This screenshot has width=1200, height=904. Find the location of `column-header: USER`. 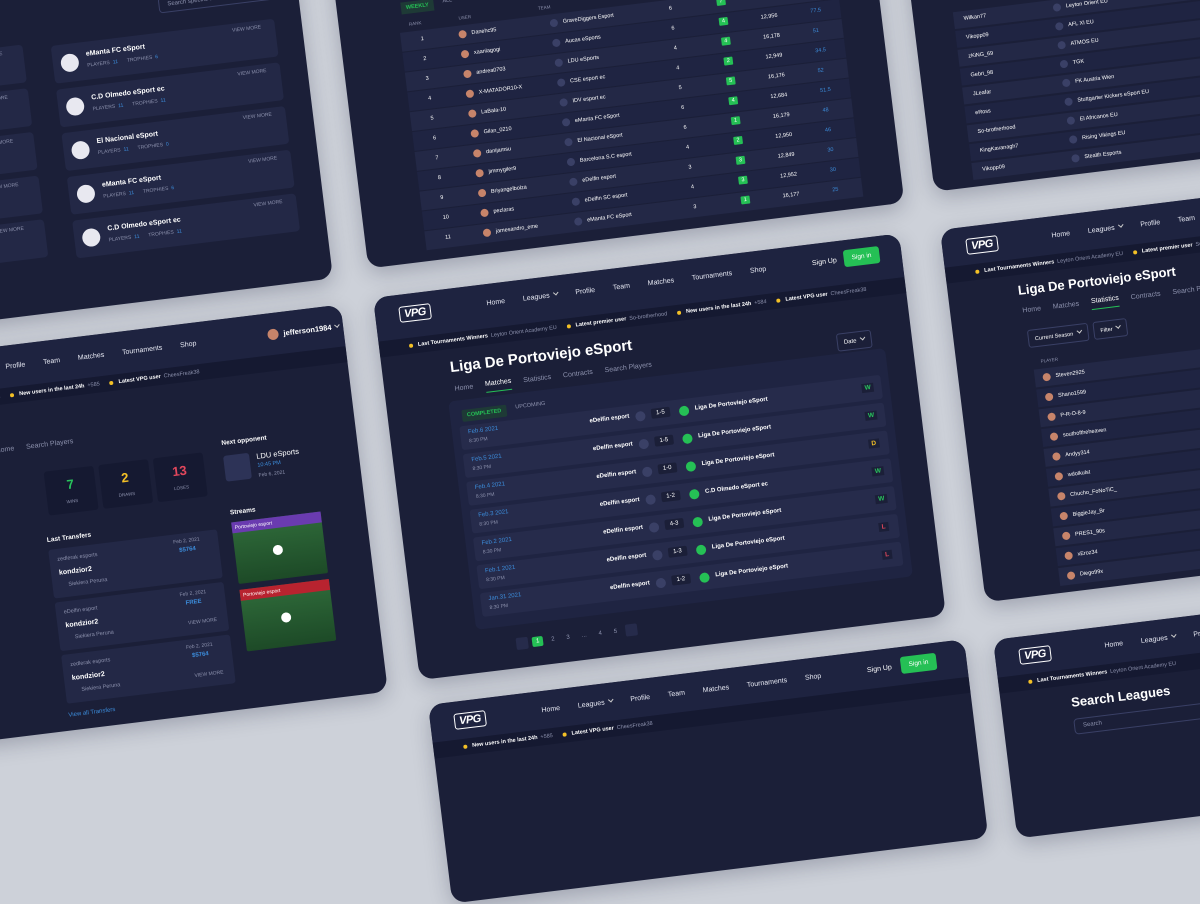

column-header: USER is located at coordinates (465, 17).